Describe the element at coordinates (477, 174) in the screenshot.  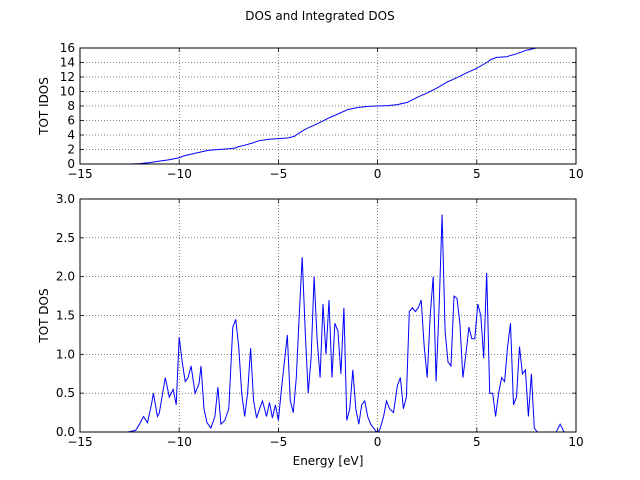
I see `idos-xtick-label: 5` at that location.